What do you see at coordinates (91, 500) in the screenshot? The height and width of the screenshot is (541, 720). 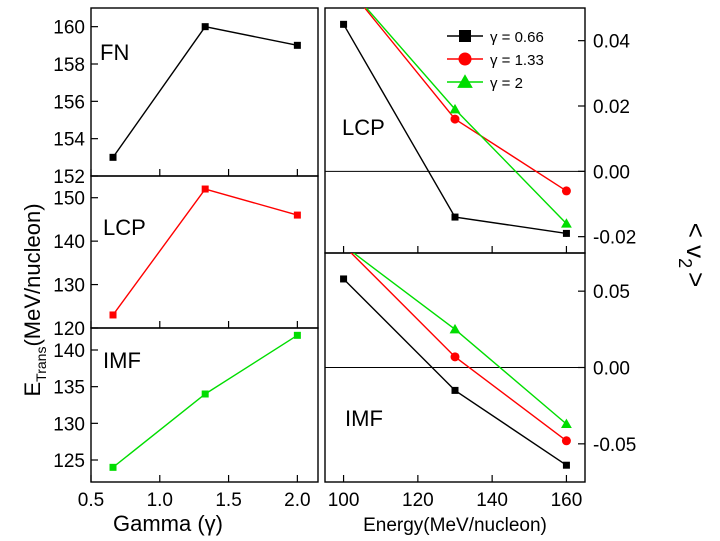 I see `x-tick-label: 0.5` at bounding box center [91, 500].